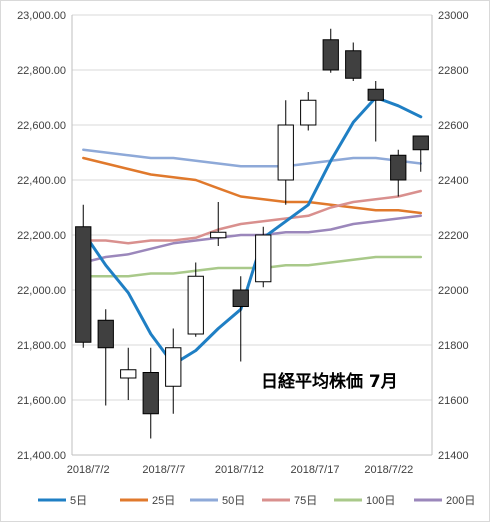 The height and width of the screenshot is (522, 490). Describe the element at coordinates (41, 16) in the screenshot. I see `y-tick-label-left: 23,000.00` at that location.